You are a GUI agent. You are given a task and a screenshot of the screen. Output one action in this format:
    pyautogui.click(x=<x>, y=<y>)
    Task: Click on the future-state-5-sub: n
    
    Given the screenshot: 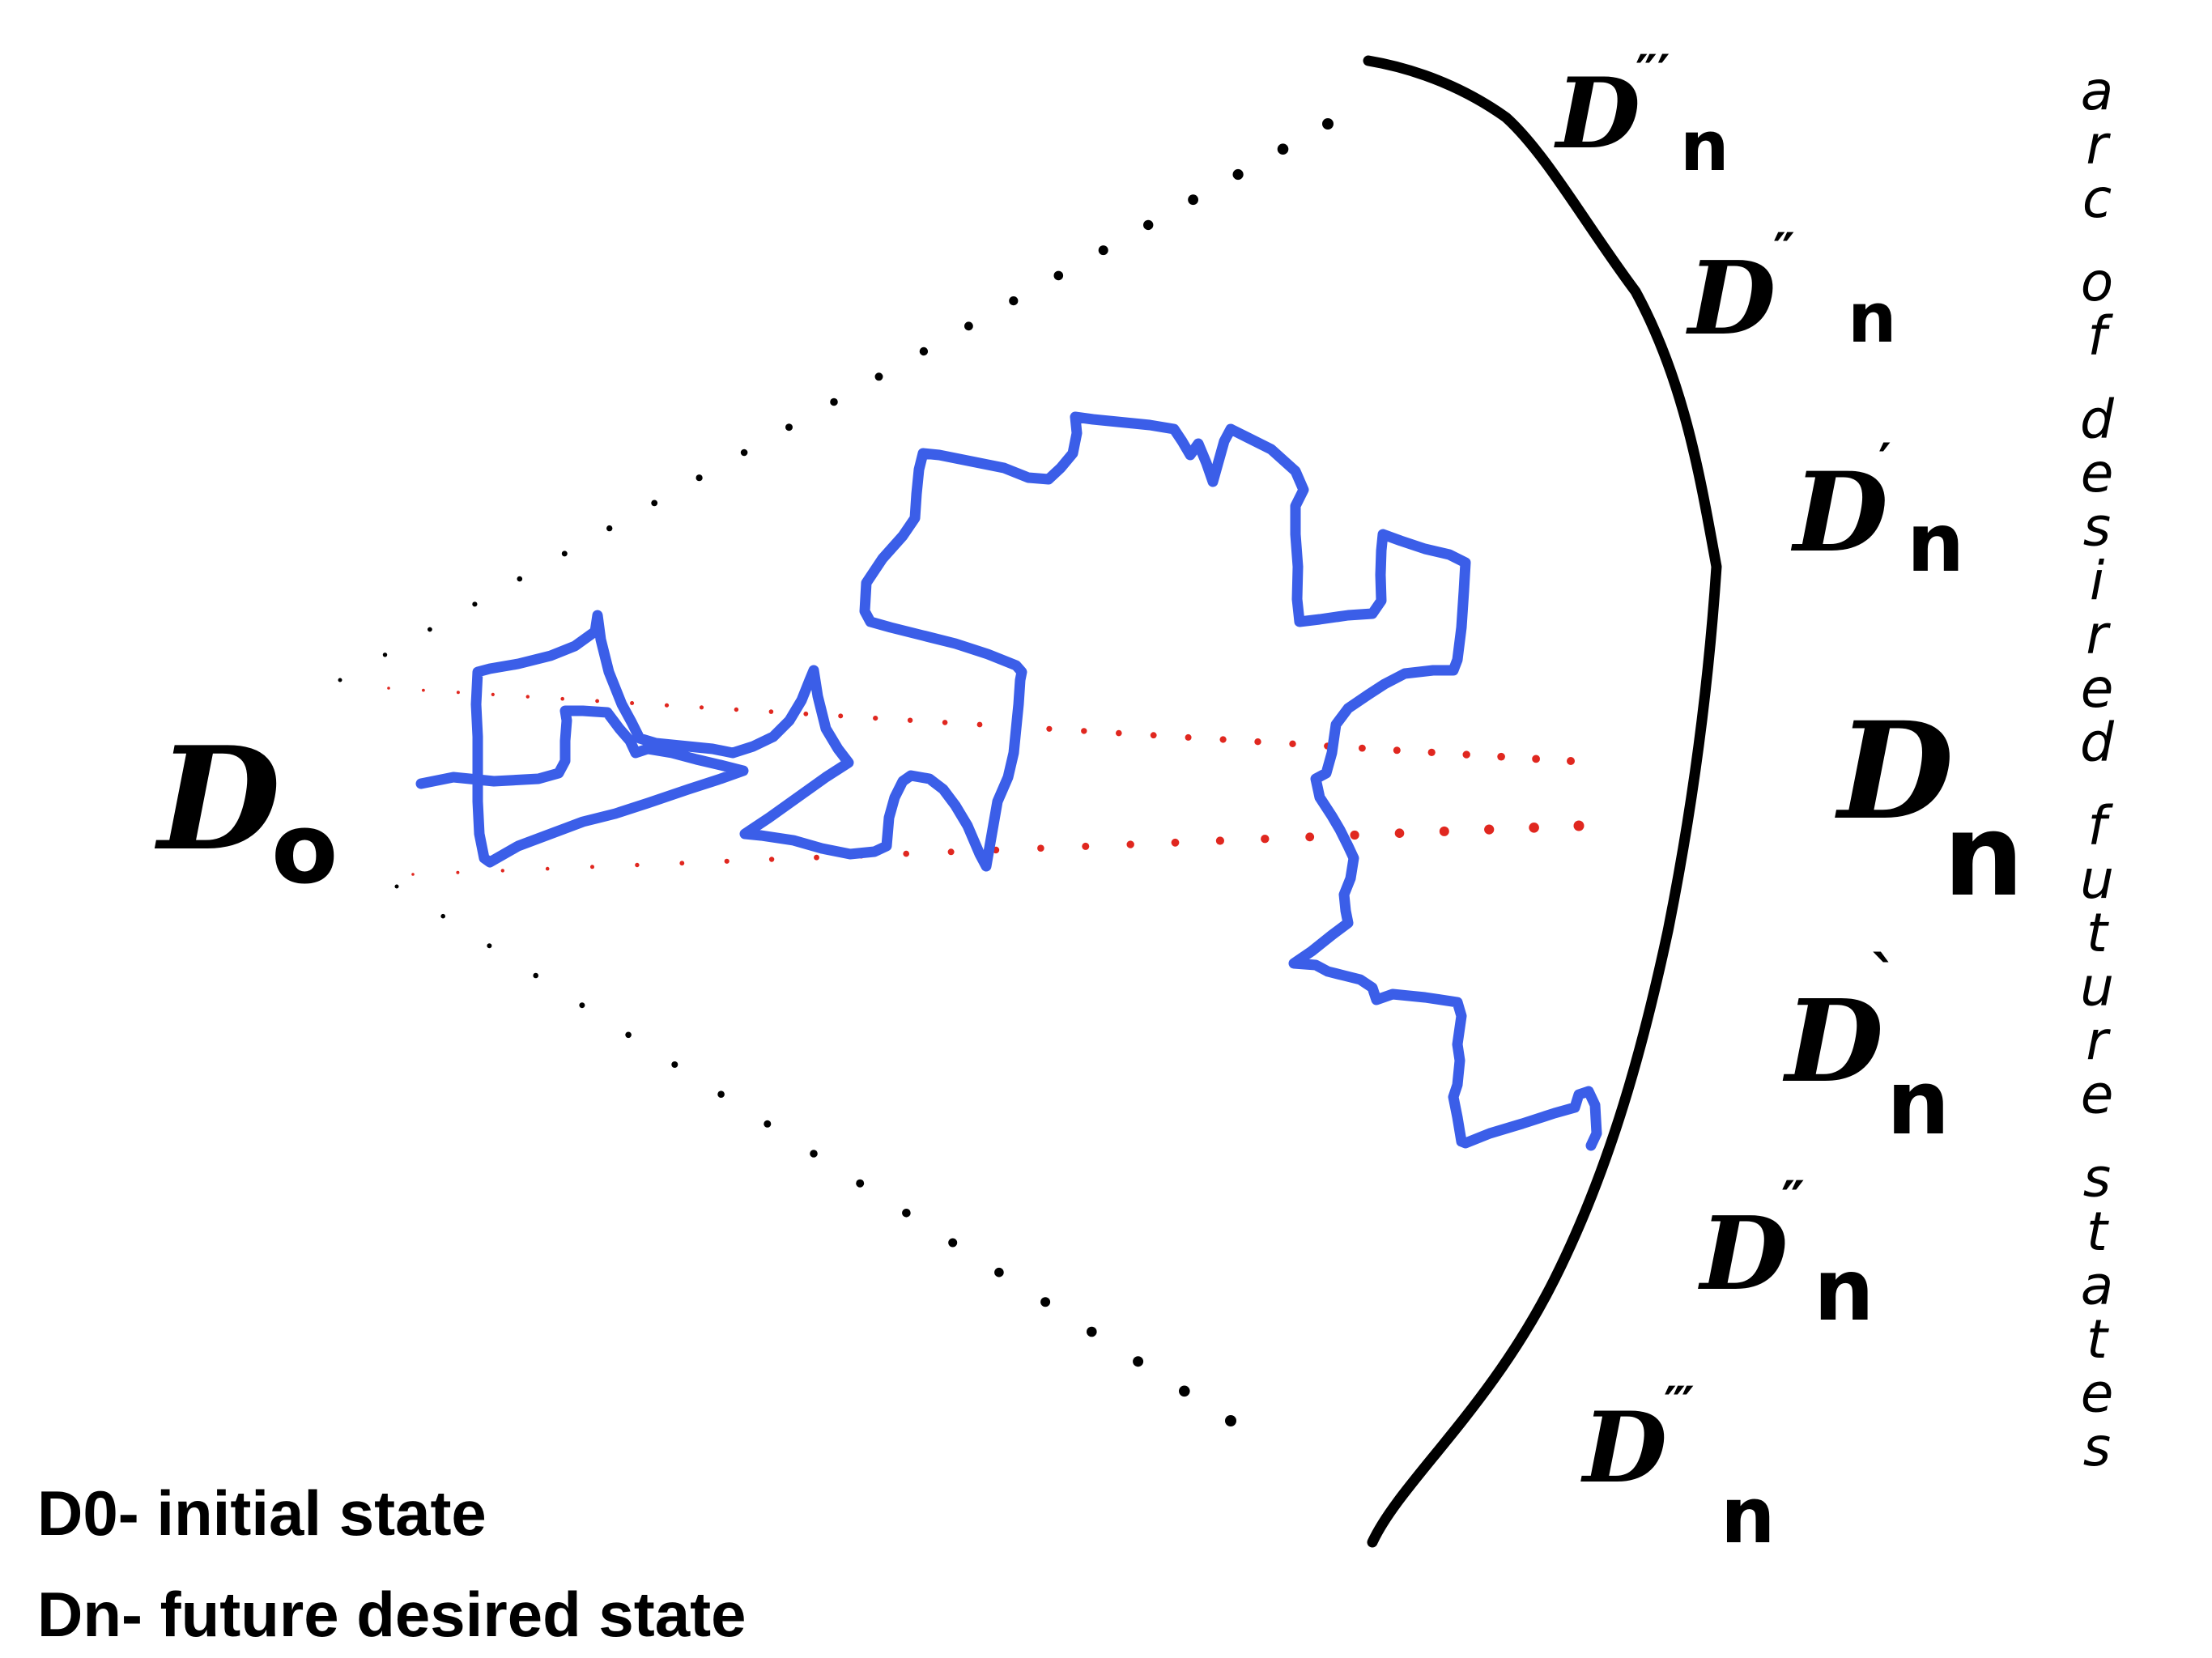 What is the action you would take?
    pyautogui.click(x=1919, y=1102)
    